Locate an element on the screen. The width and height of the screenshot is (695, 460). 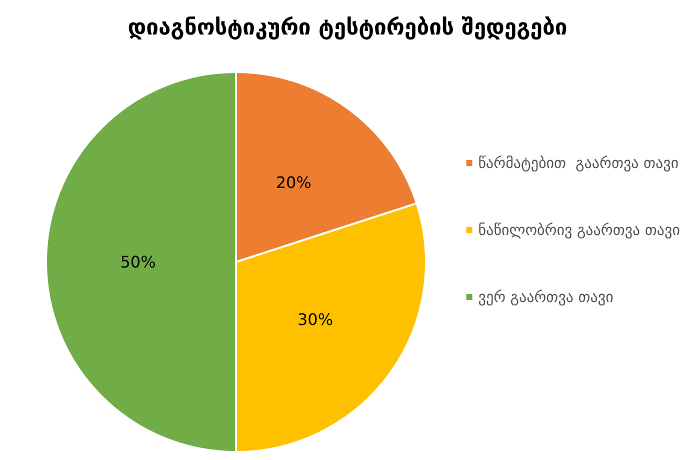
data-label: 50% is located at coordinates (138, 262).